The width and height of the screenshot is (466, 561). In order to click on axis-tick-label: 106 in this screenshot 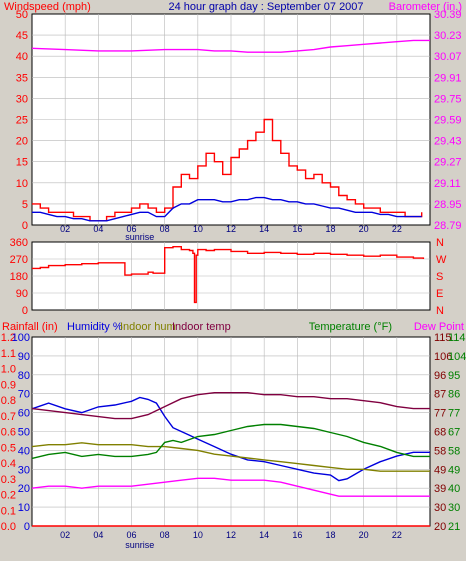, I will do `click(443, 357)`.